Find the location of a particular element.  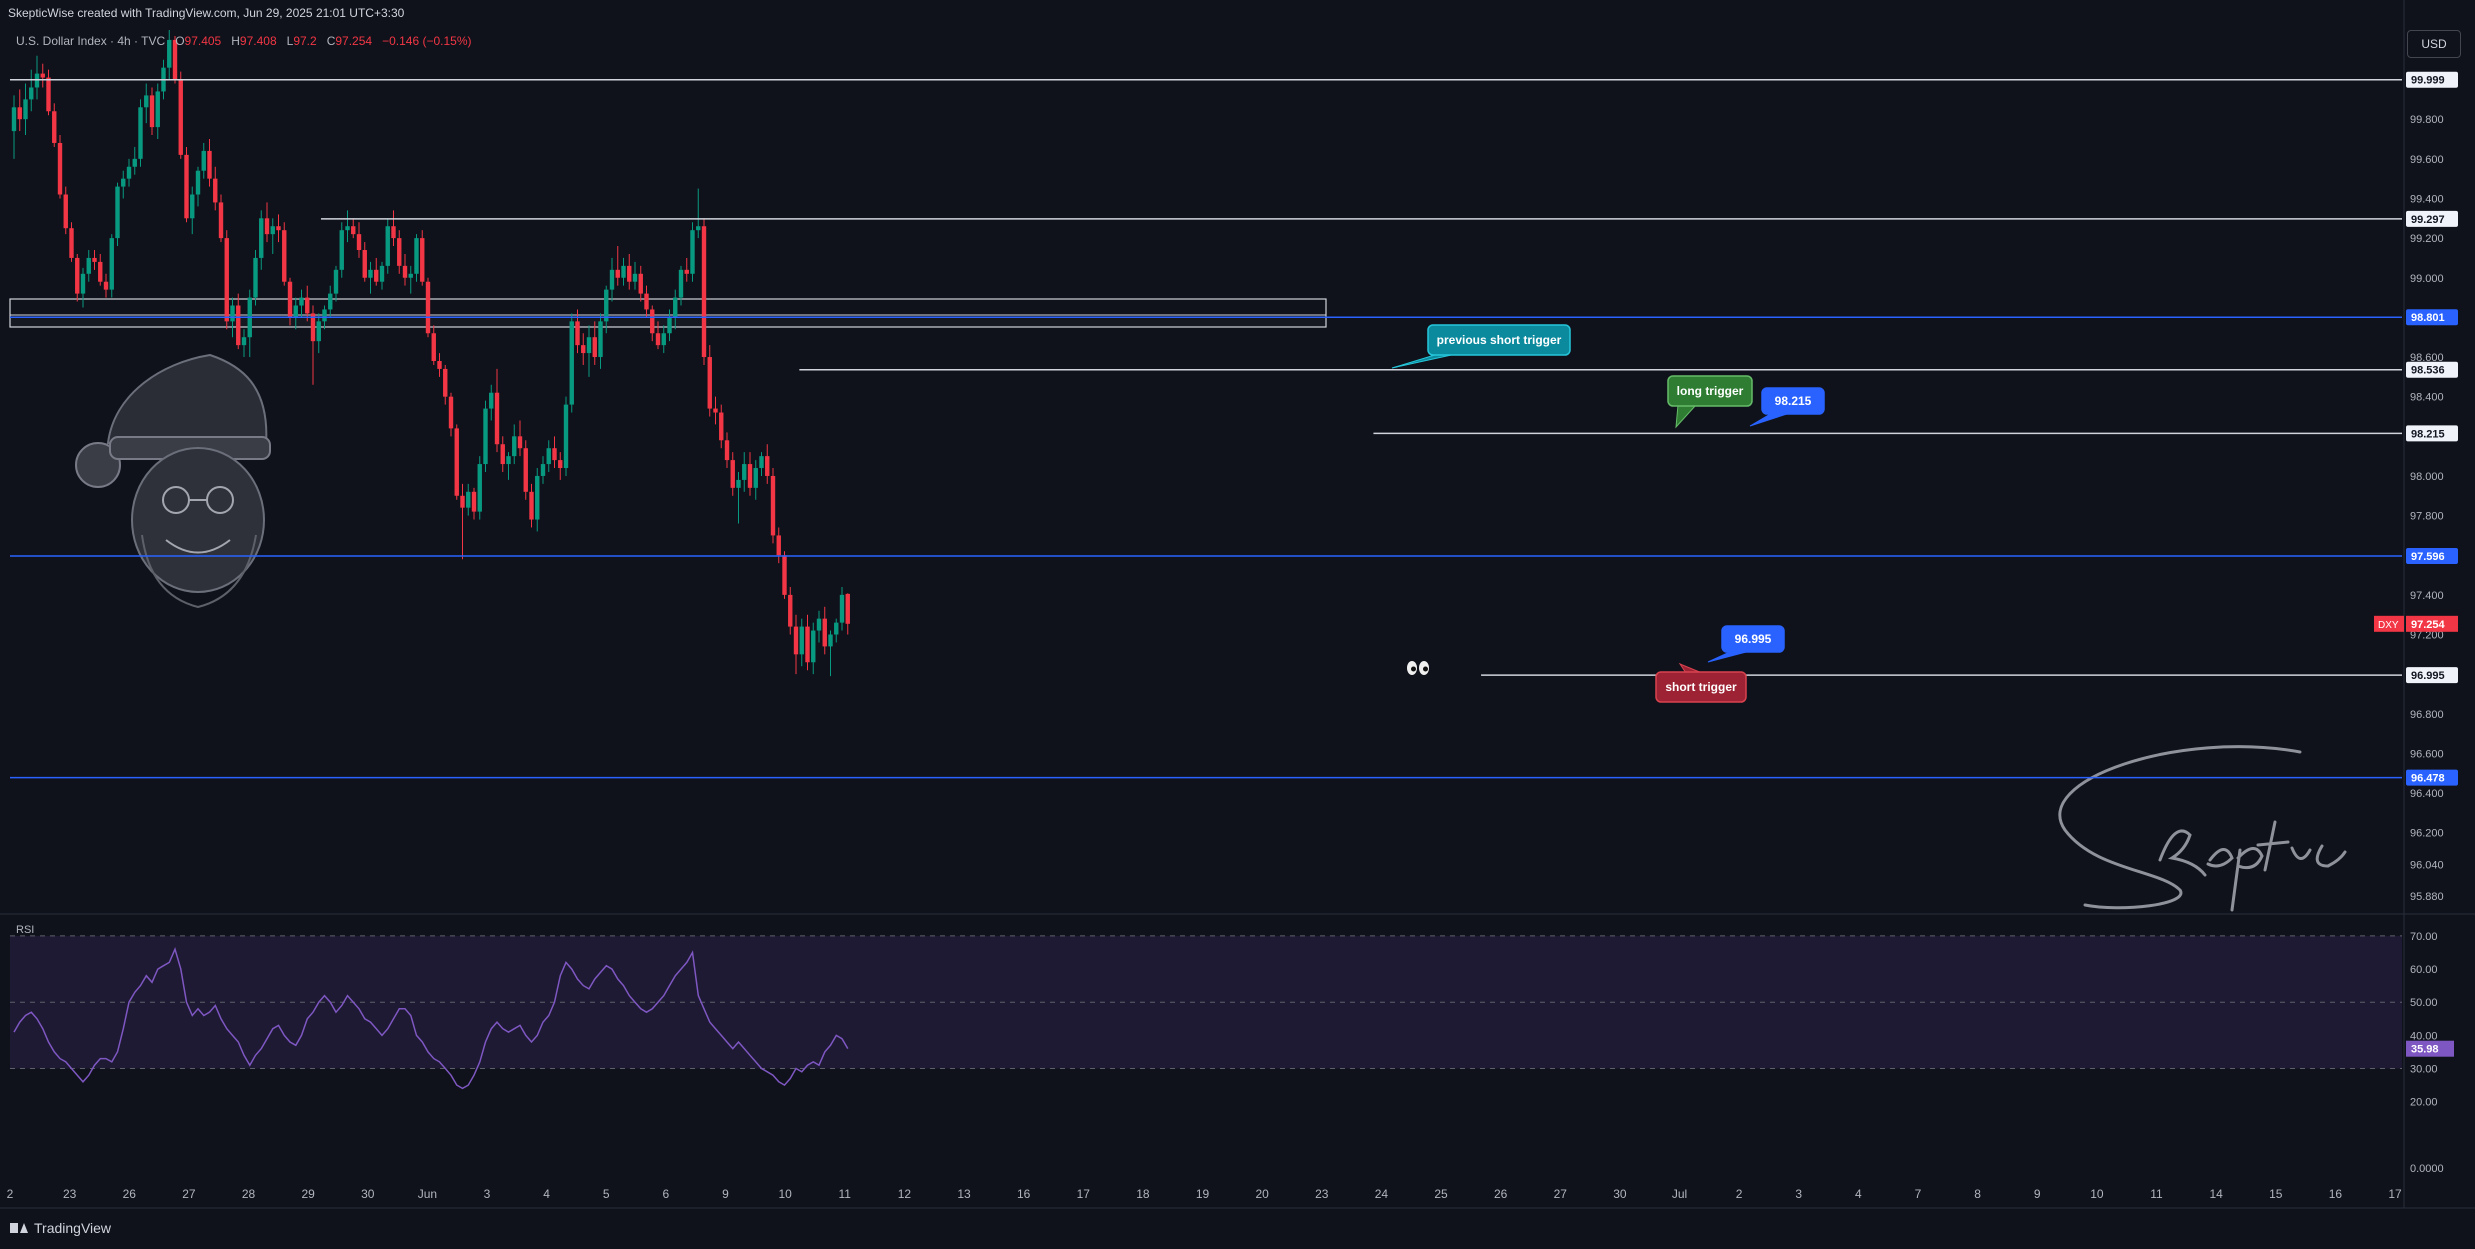

time-tick-18: 18 is located at coordinates (1143, 1194).